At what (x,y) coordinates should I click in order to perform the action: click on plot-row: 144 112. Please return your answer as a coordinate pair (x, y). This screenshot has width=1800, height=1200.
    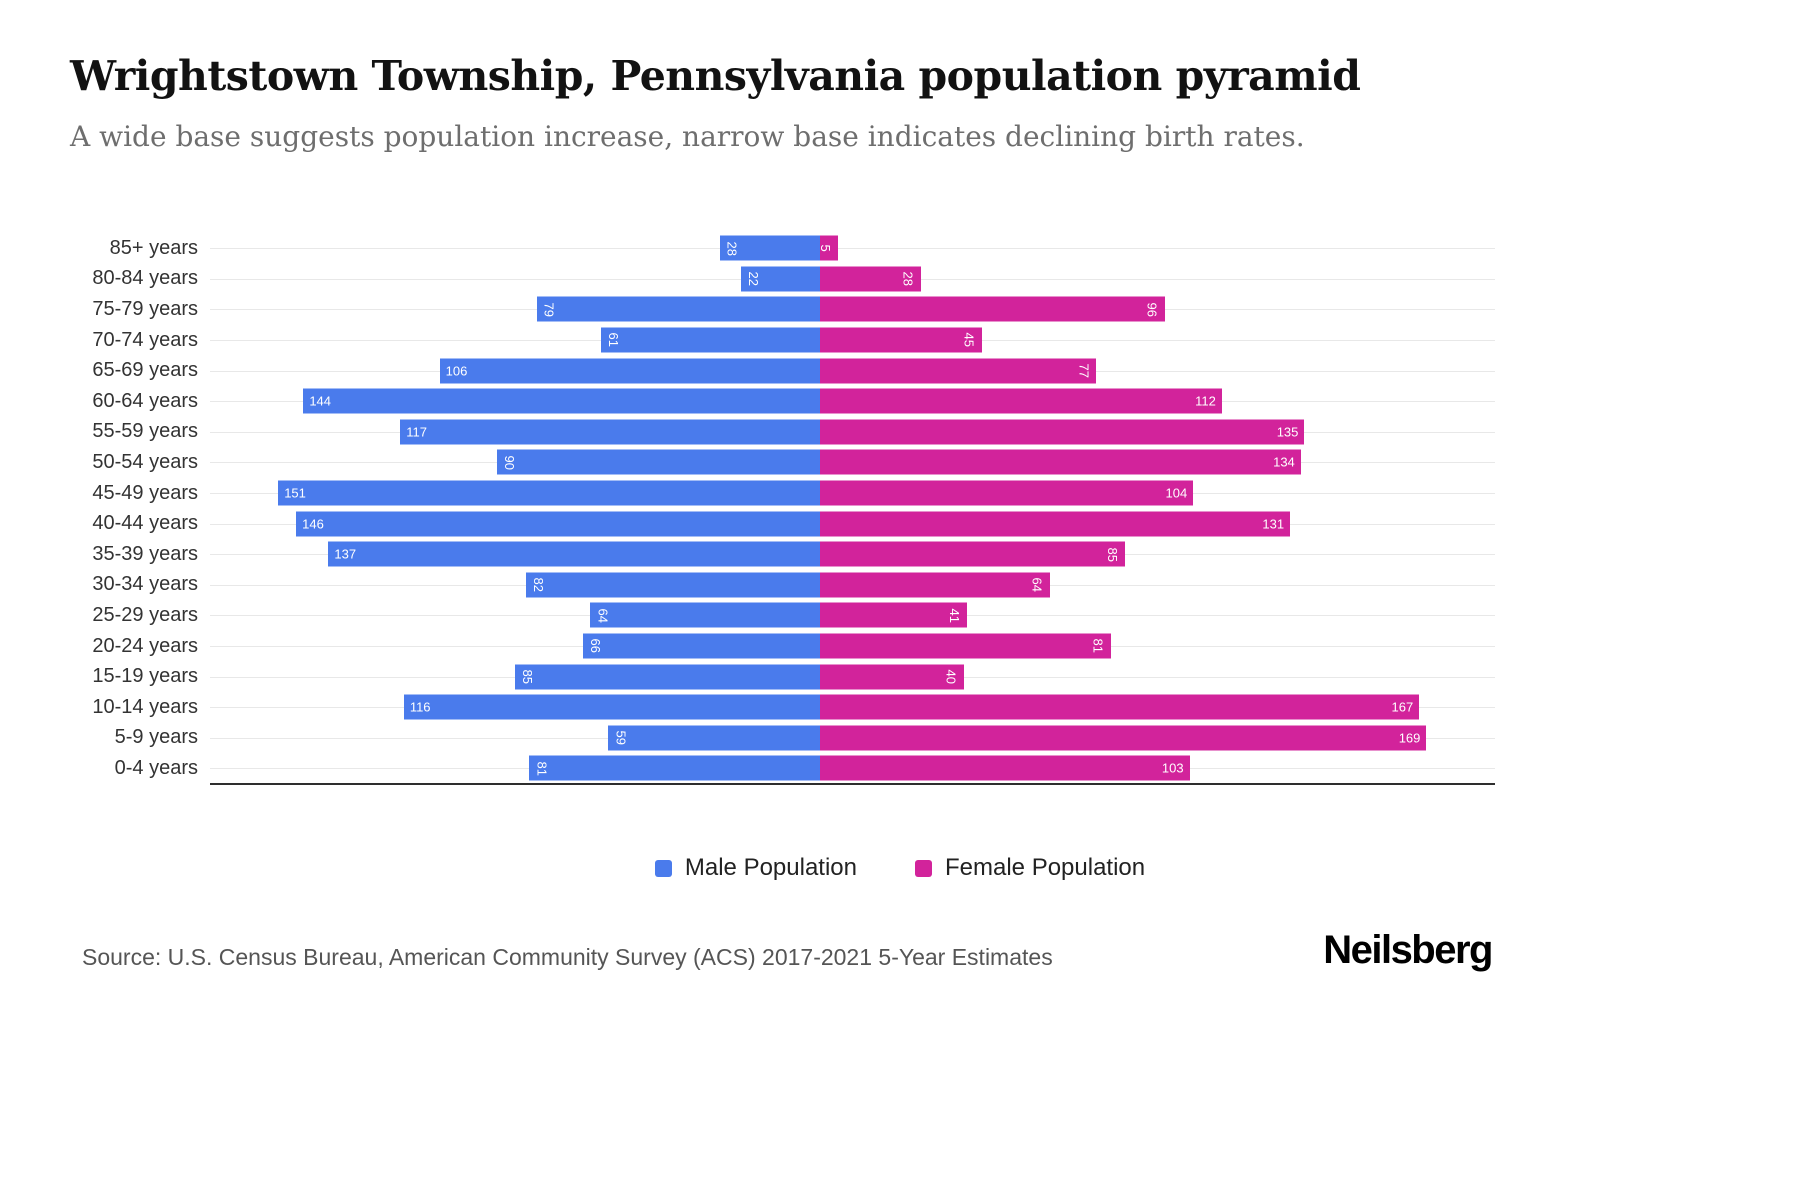
    Looking at the image, I should click on (852, 401).